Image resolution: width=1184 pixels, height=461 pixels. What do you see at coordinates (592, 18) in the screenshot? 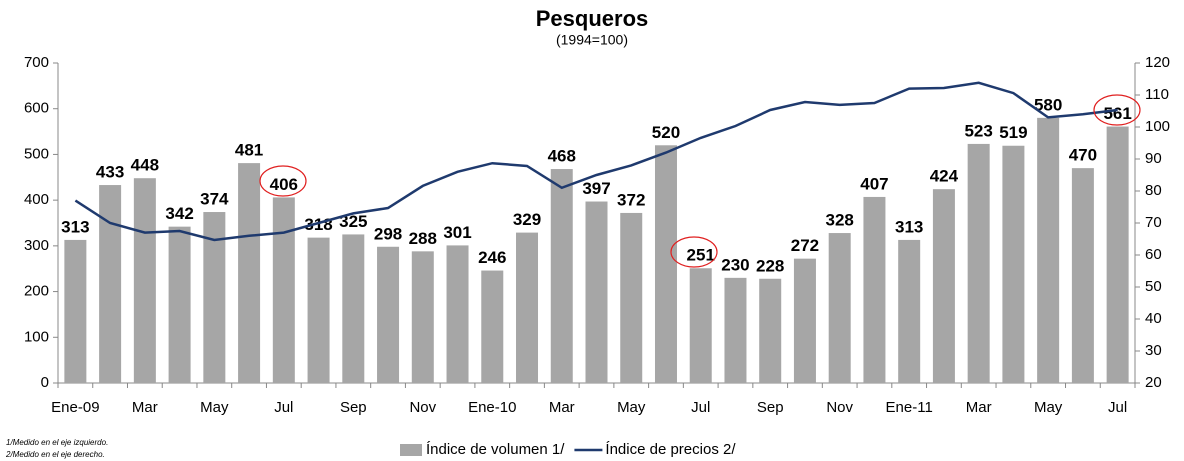
I see `chart-title: Pesqueros` at bounding box center [592, 18].